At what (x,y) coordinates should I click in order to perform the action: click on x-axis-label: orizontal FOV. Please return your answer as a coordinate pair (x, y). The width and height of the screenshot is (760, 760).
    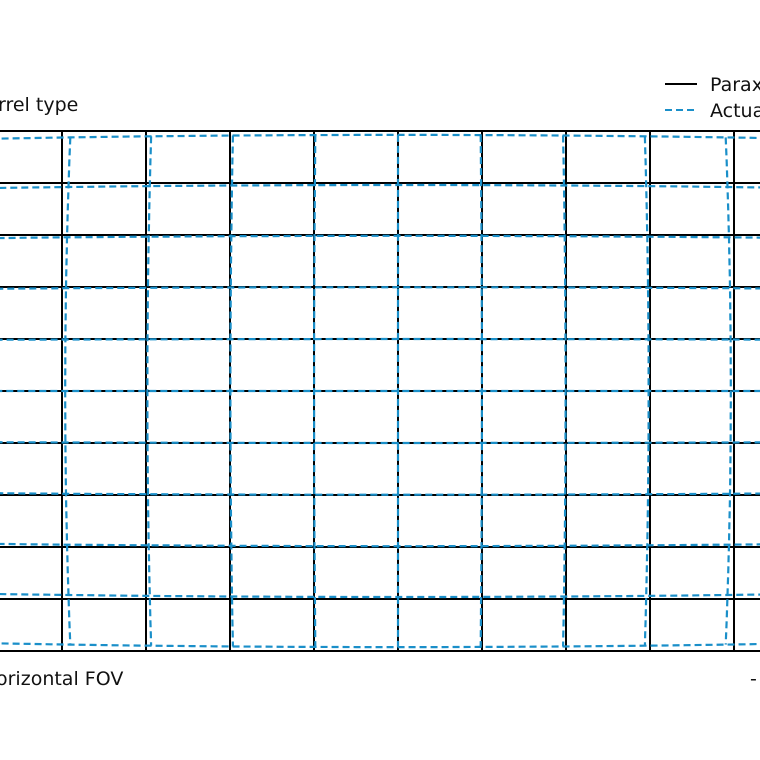
    Looking at the image, I should click on (61, 679).